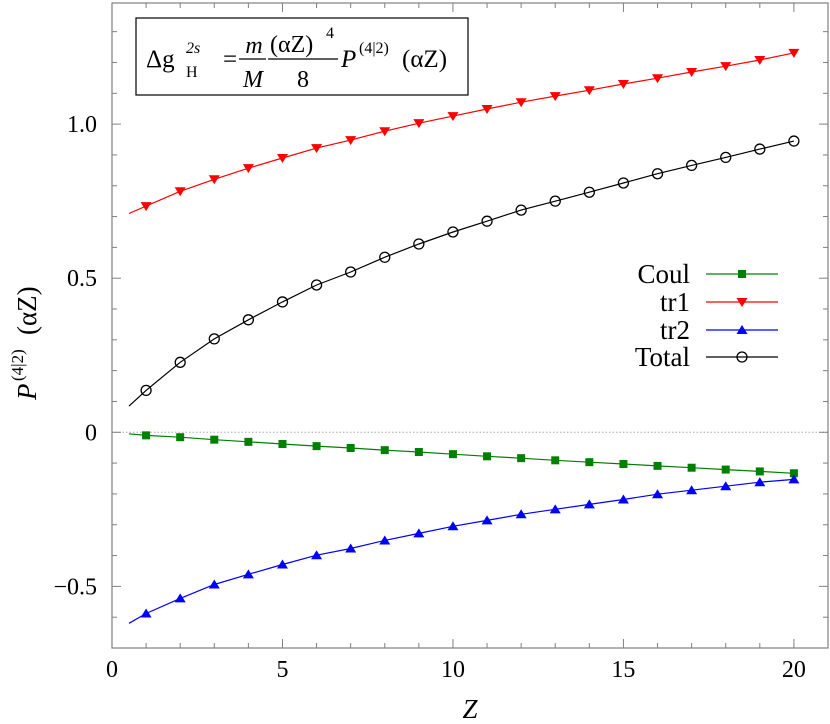 Image resolution: width=830 pixels, height=724 pixels. What do you see at coordinates (27, 310) in the screenshot?
I see `y-label-arg: (αZ)` at bounding box center [27, 310].